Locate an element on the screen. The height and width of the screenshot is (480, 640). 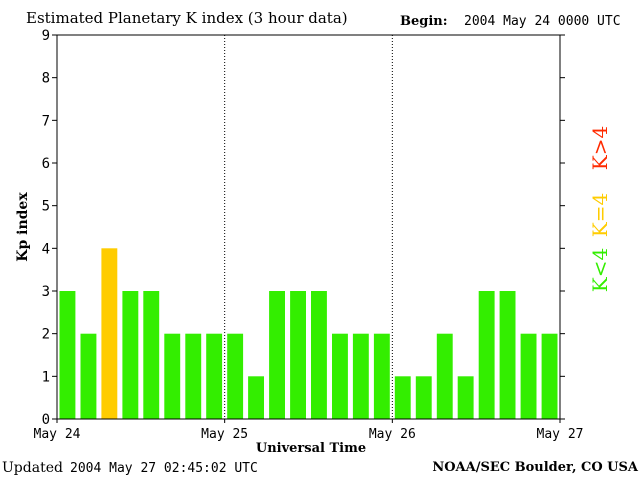
updated-label: Updated is located at coordinates (32, 468).